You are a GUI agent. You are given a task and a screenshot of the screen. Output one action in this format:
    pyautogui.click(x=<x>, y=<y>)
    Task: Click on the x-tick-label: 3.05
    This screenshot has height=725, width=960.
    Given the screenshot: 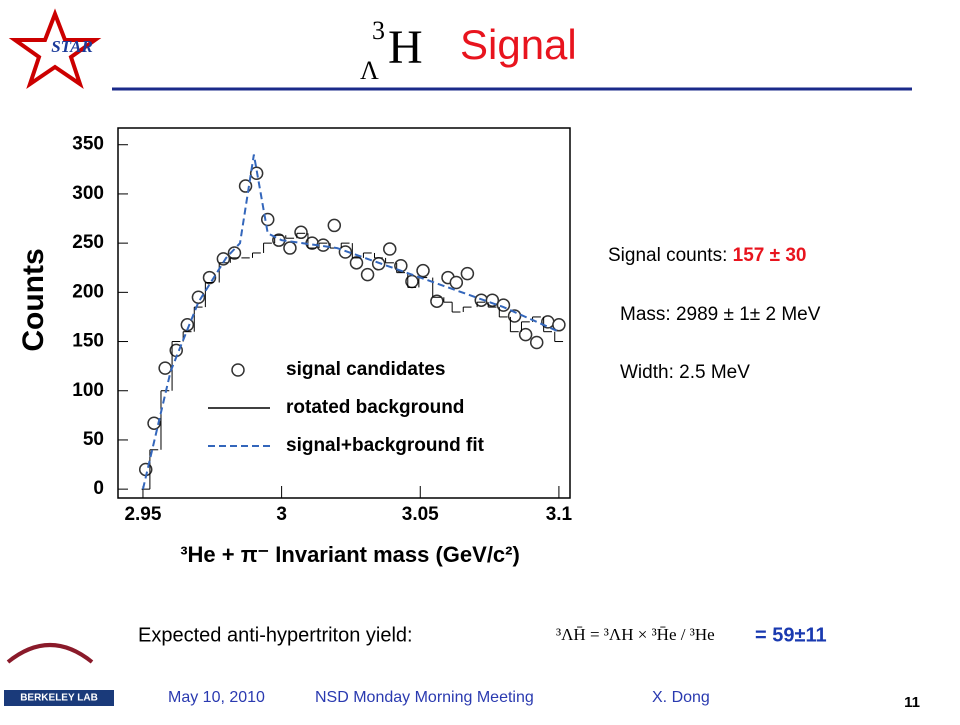 What is the action you would take?
    pyautogui.click(x=420, y=514)
    